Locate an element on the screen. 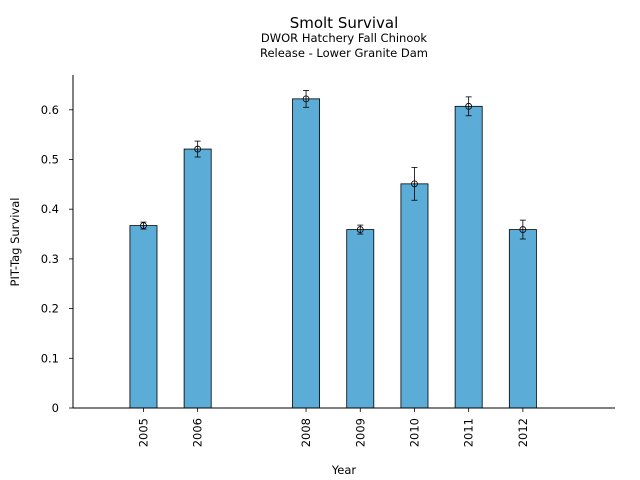 This screenshot has width=640, height=480. point-marker-2008 is located at coordinates (306, 99).